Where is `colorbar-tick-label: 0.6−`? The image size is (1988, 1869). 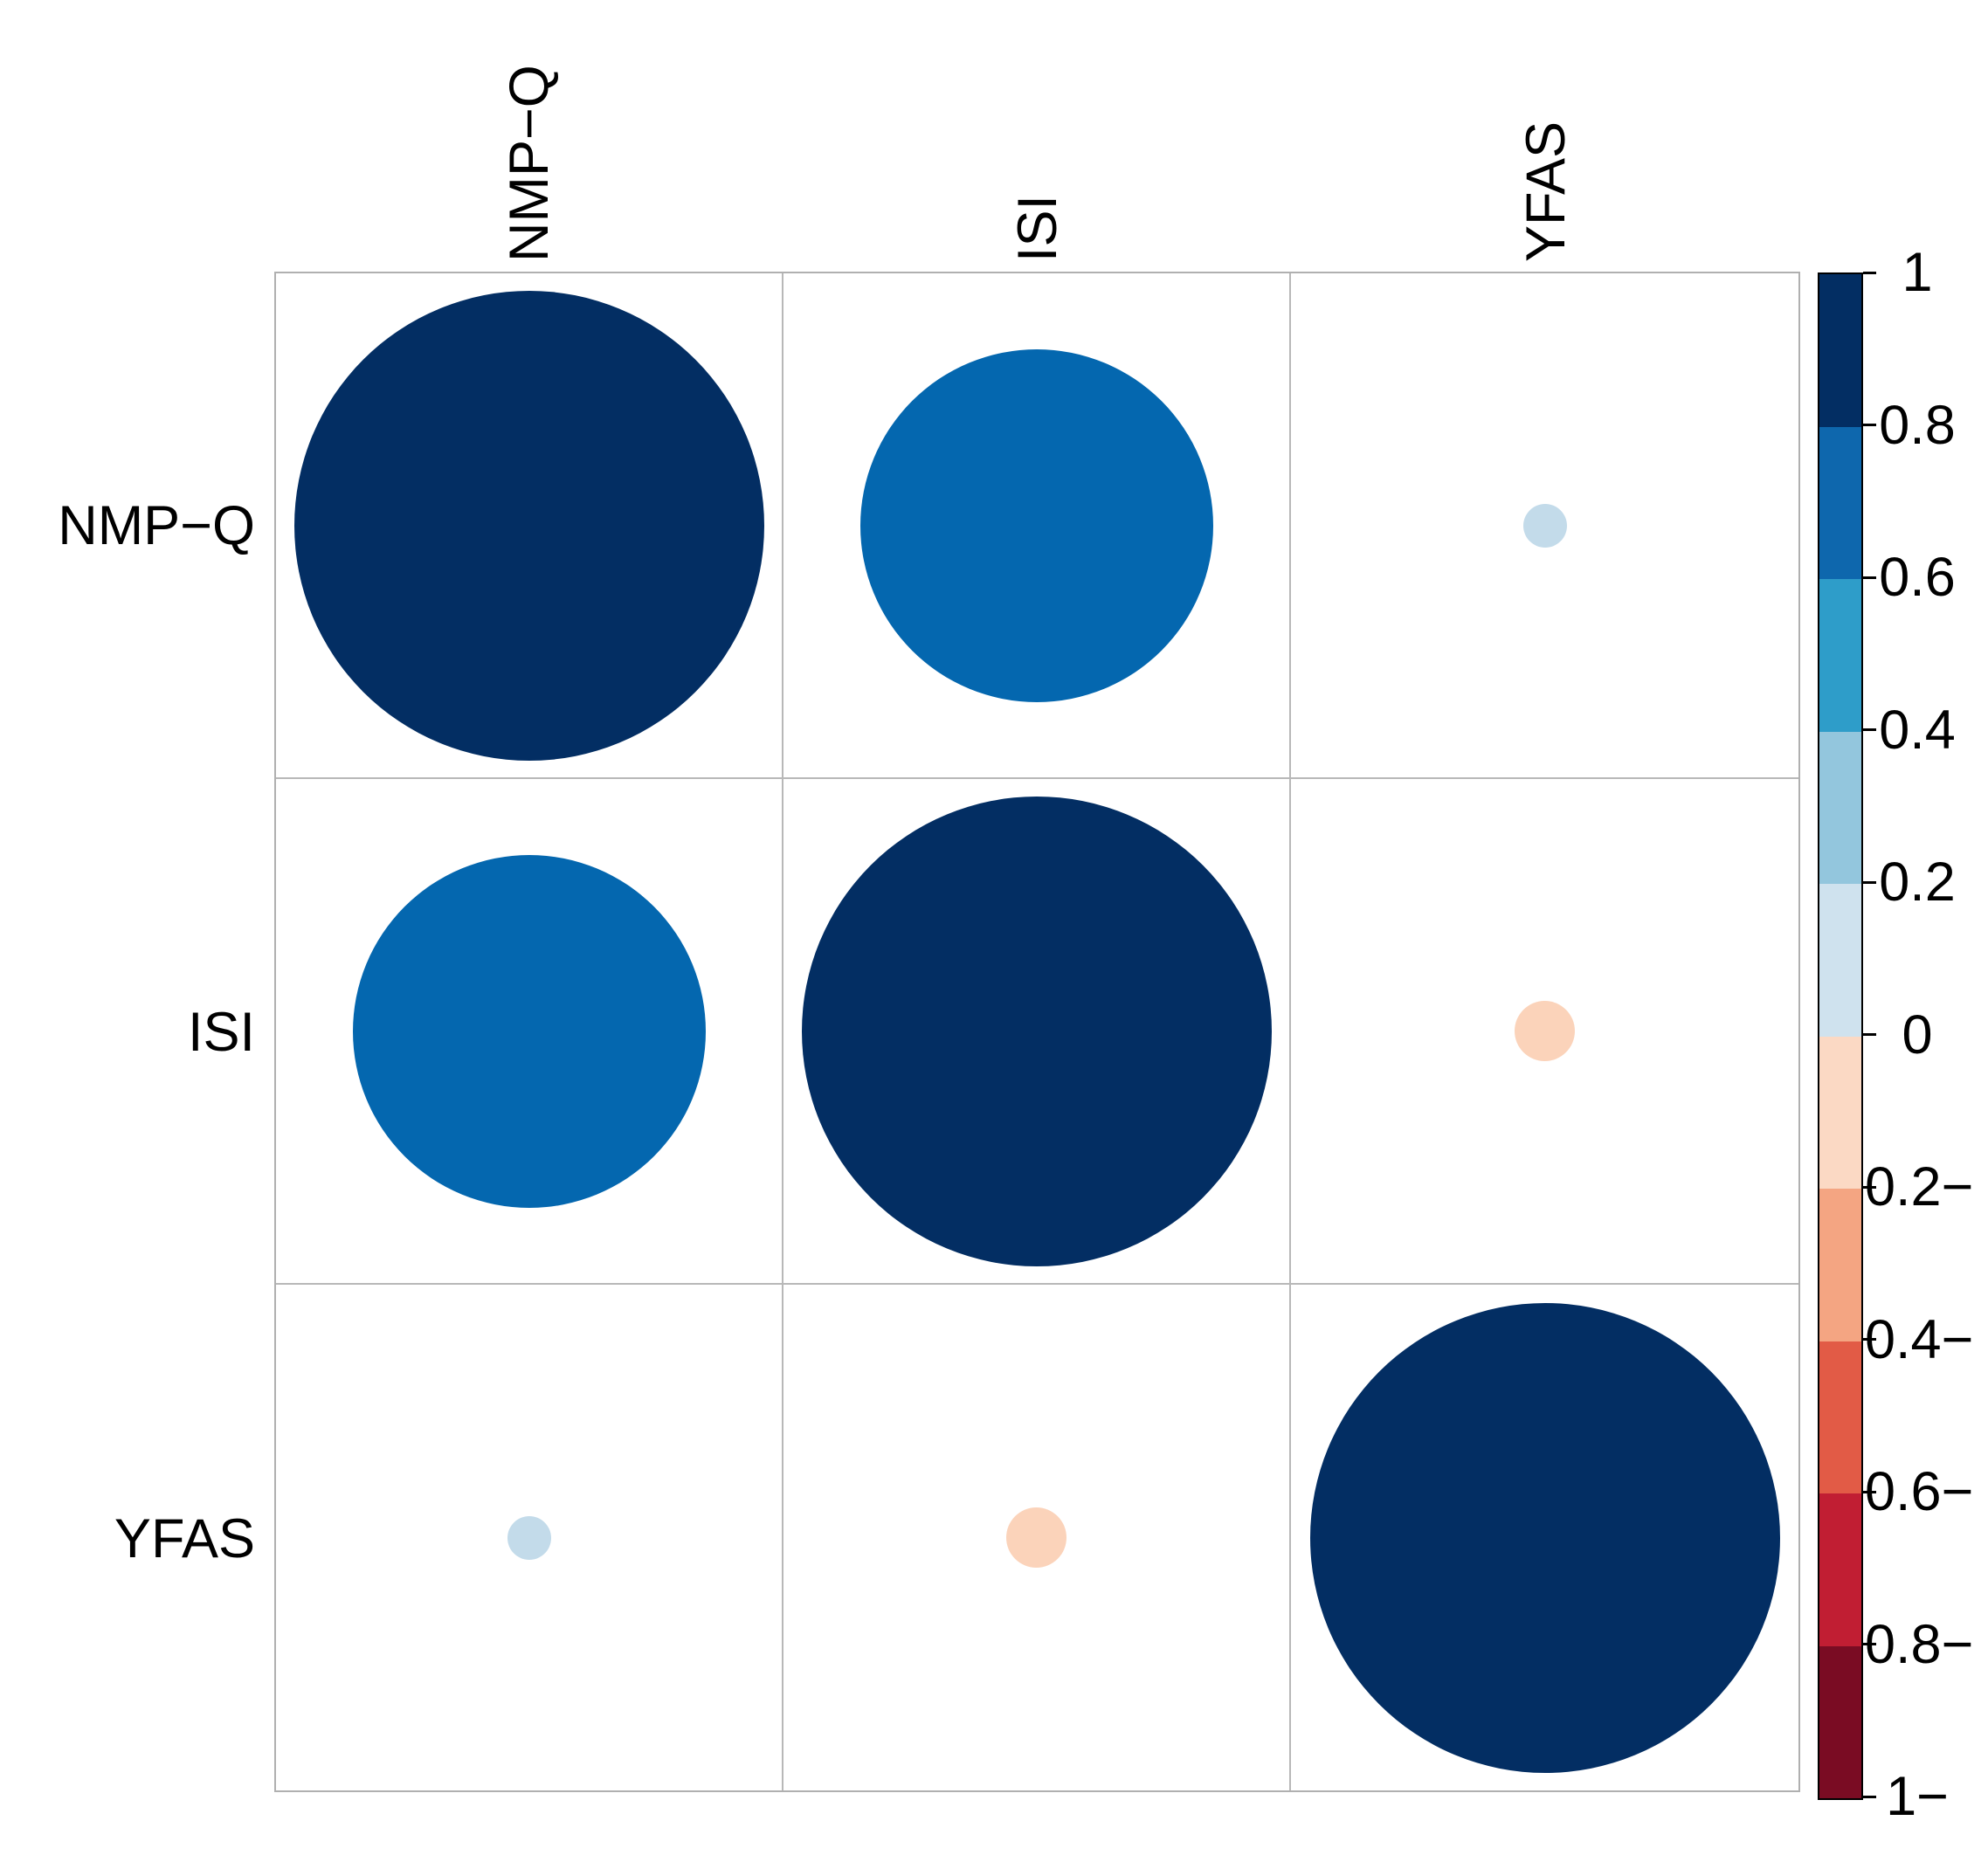
colorbar-tick-label: 0.6− is located at coordinates (1919, 1492).